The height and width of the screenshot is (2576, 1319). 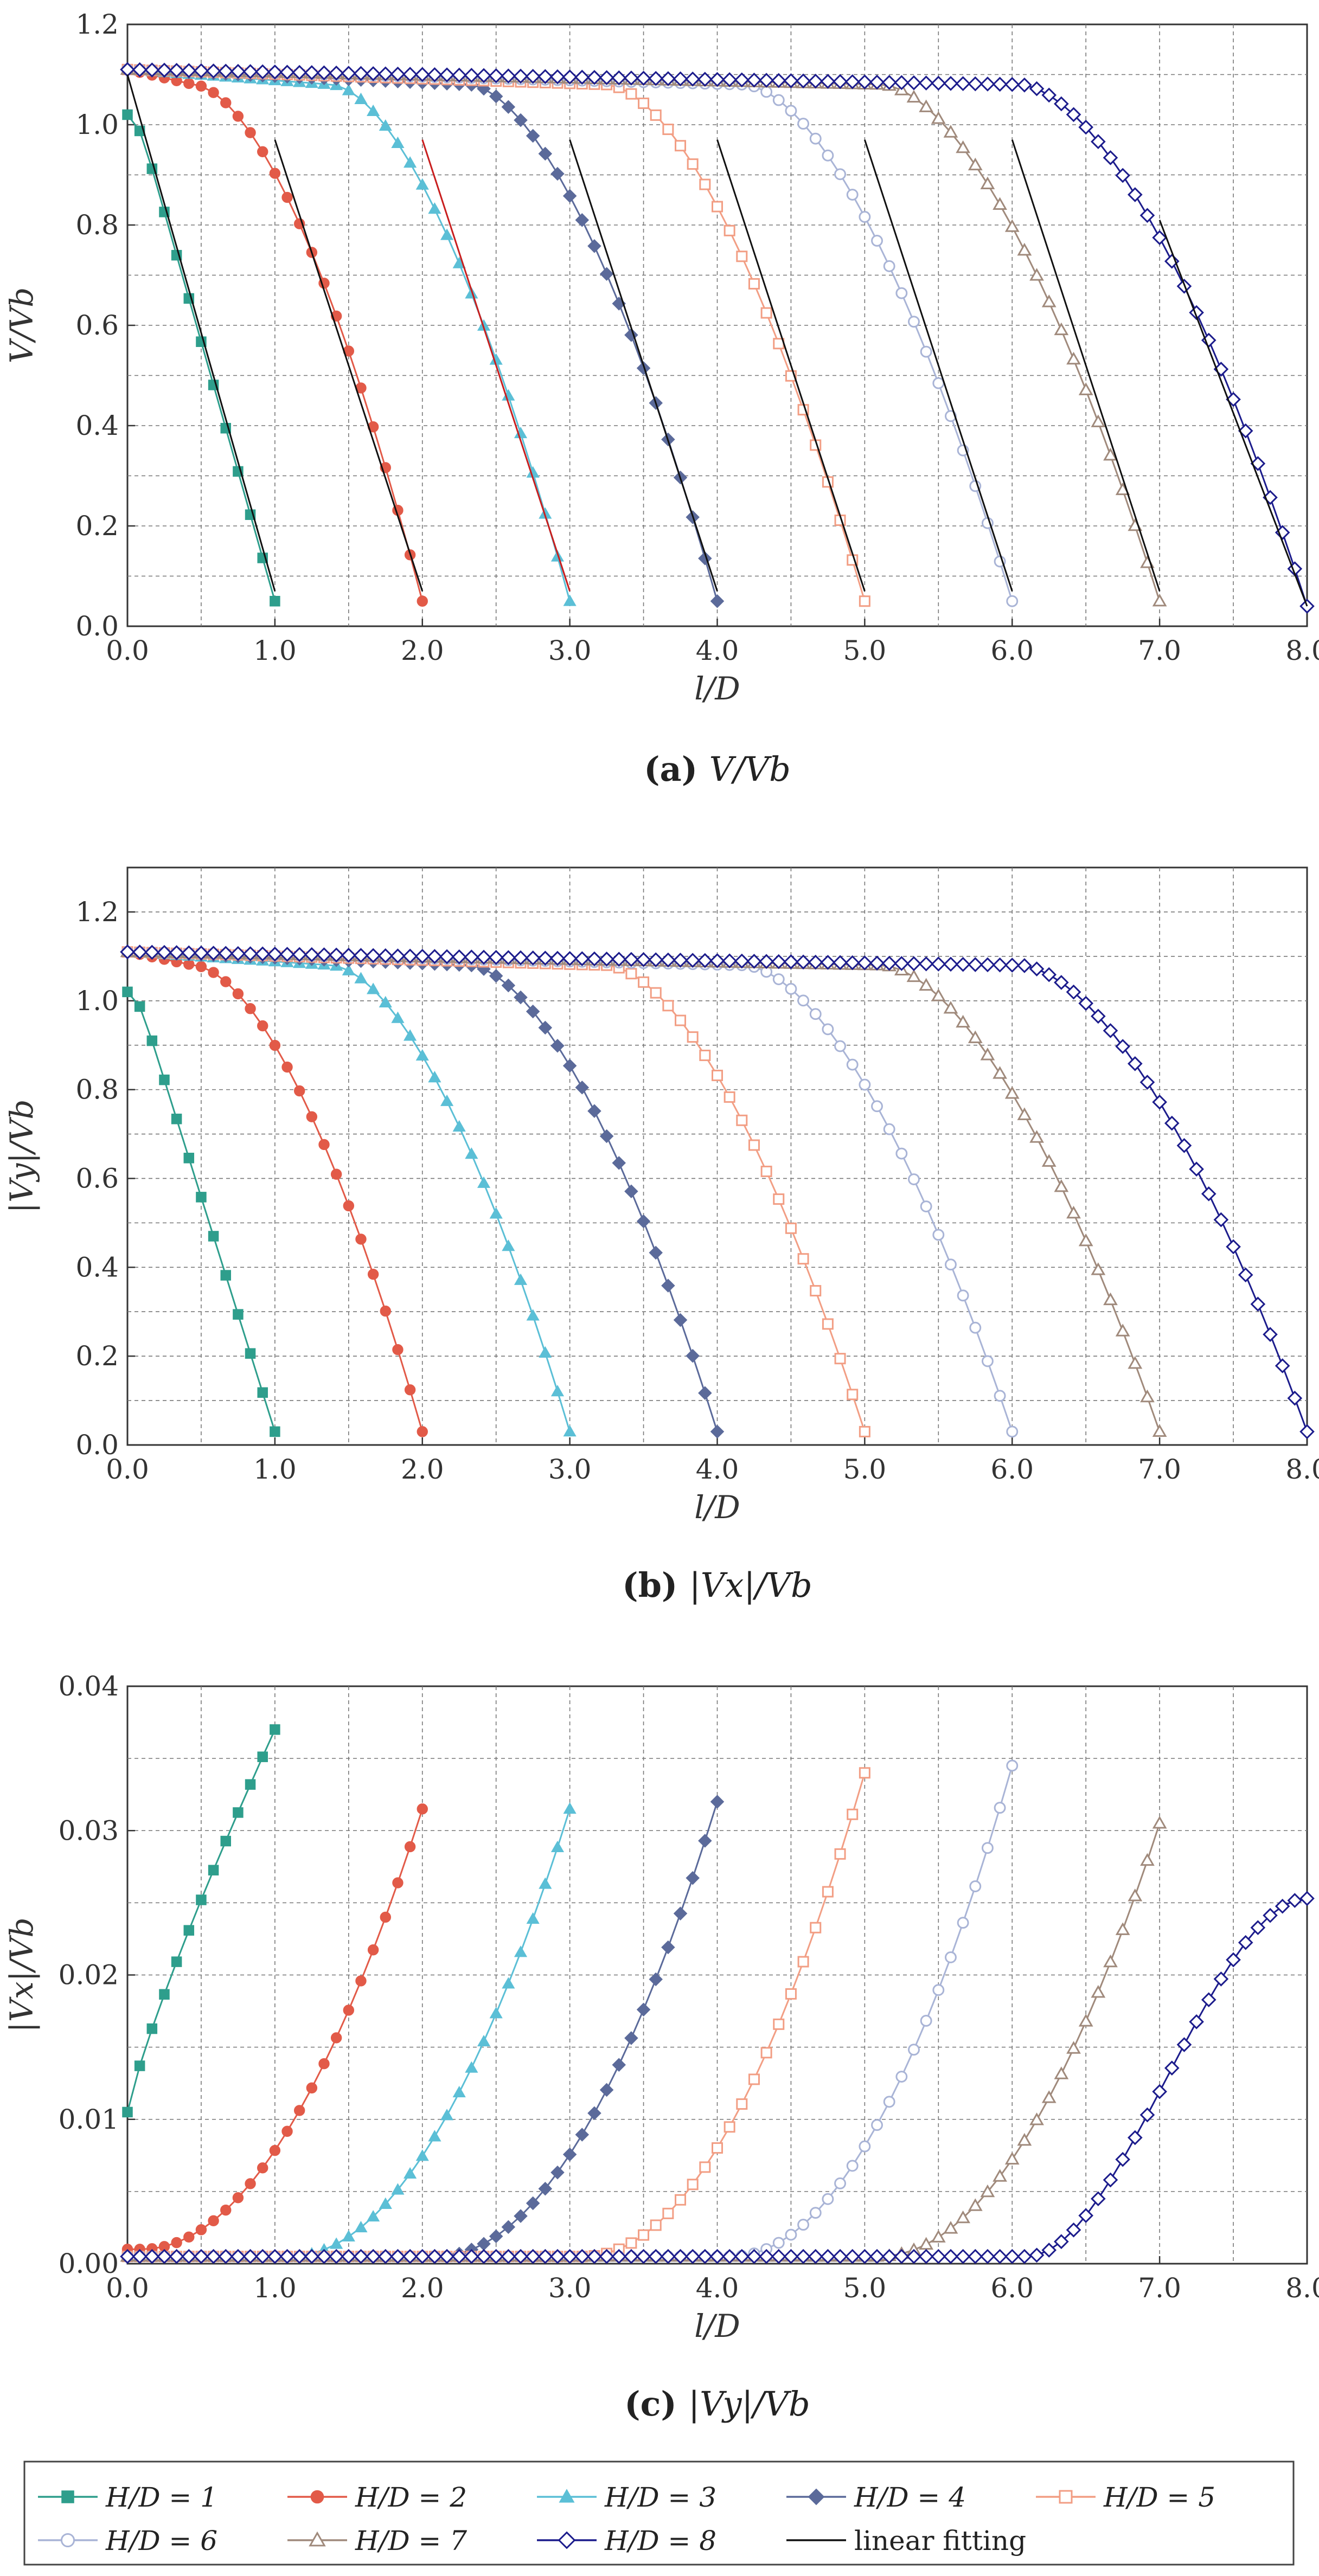 I want to click on legend-item: H/D = 3, so click(x=626, y=2497).